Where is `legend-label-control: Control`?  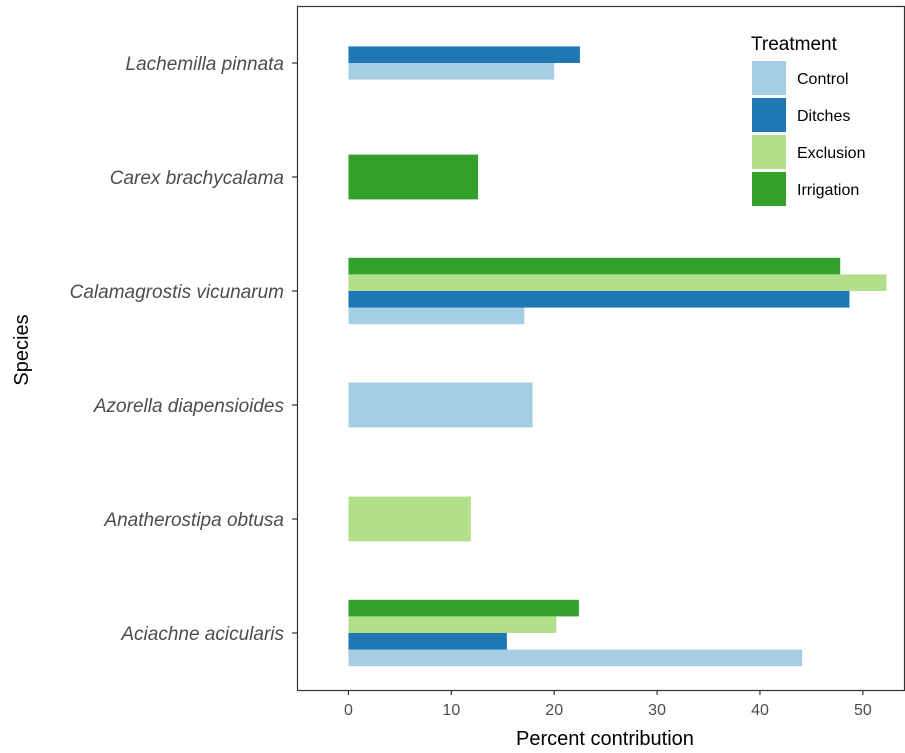
legend-label-control: Control is located at coordinates (823, 79).